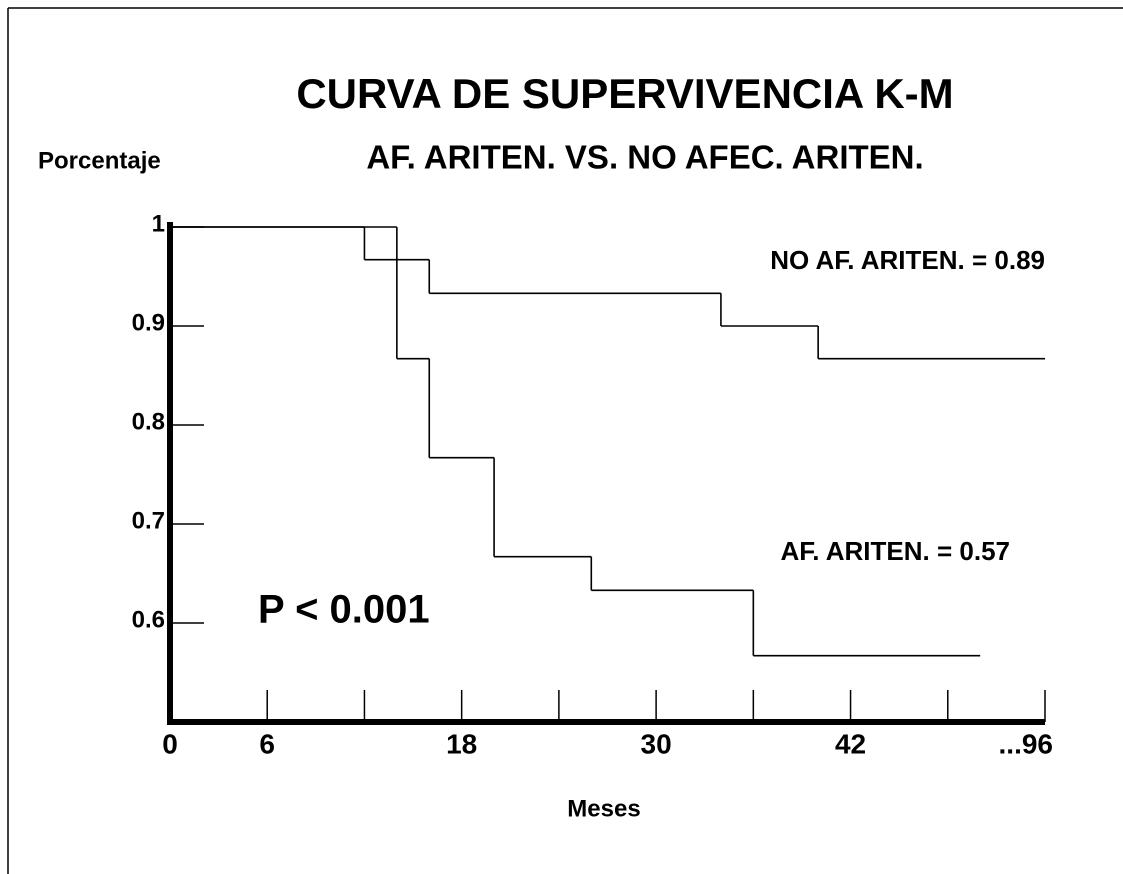 This screenshot has height=874, width=1123. Describe the element at coordinates (158, 223) in the screenshot. I see `y-tick-label: 1` at that location.